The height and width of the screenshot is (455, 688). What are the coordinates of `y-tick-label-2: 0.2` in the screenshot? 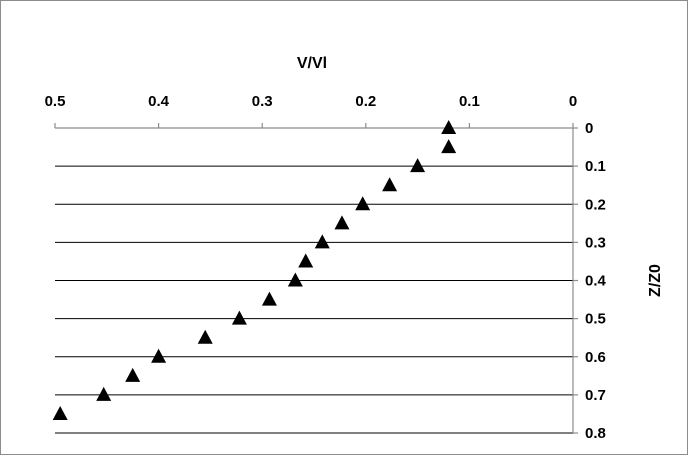 It's located at (595, 204).